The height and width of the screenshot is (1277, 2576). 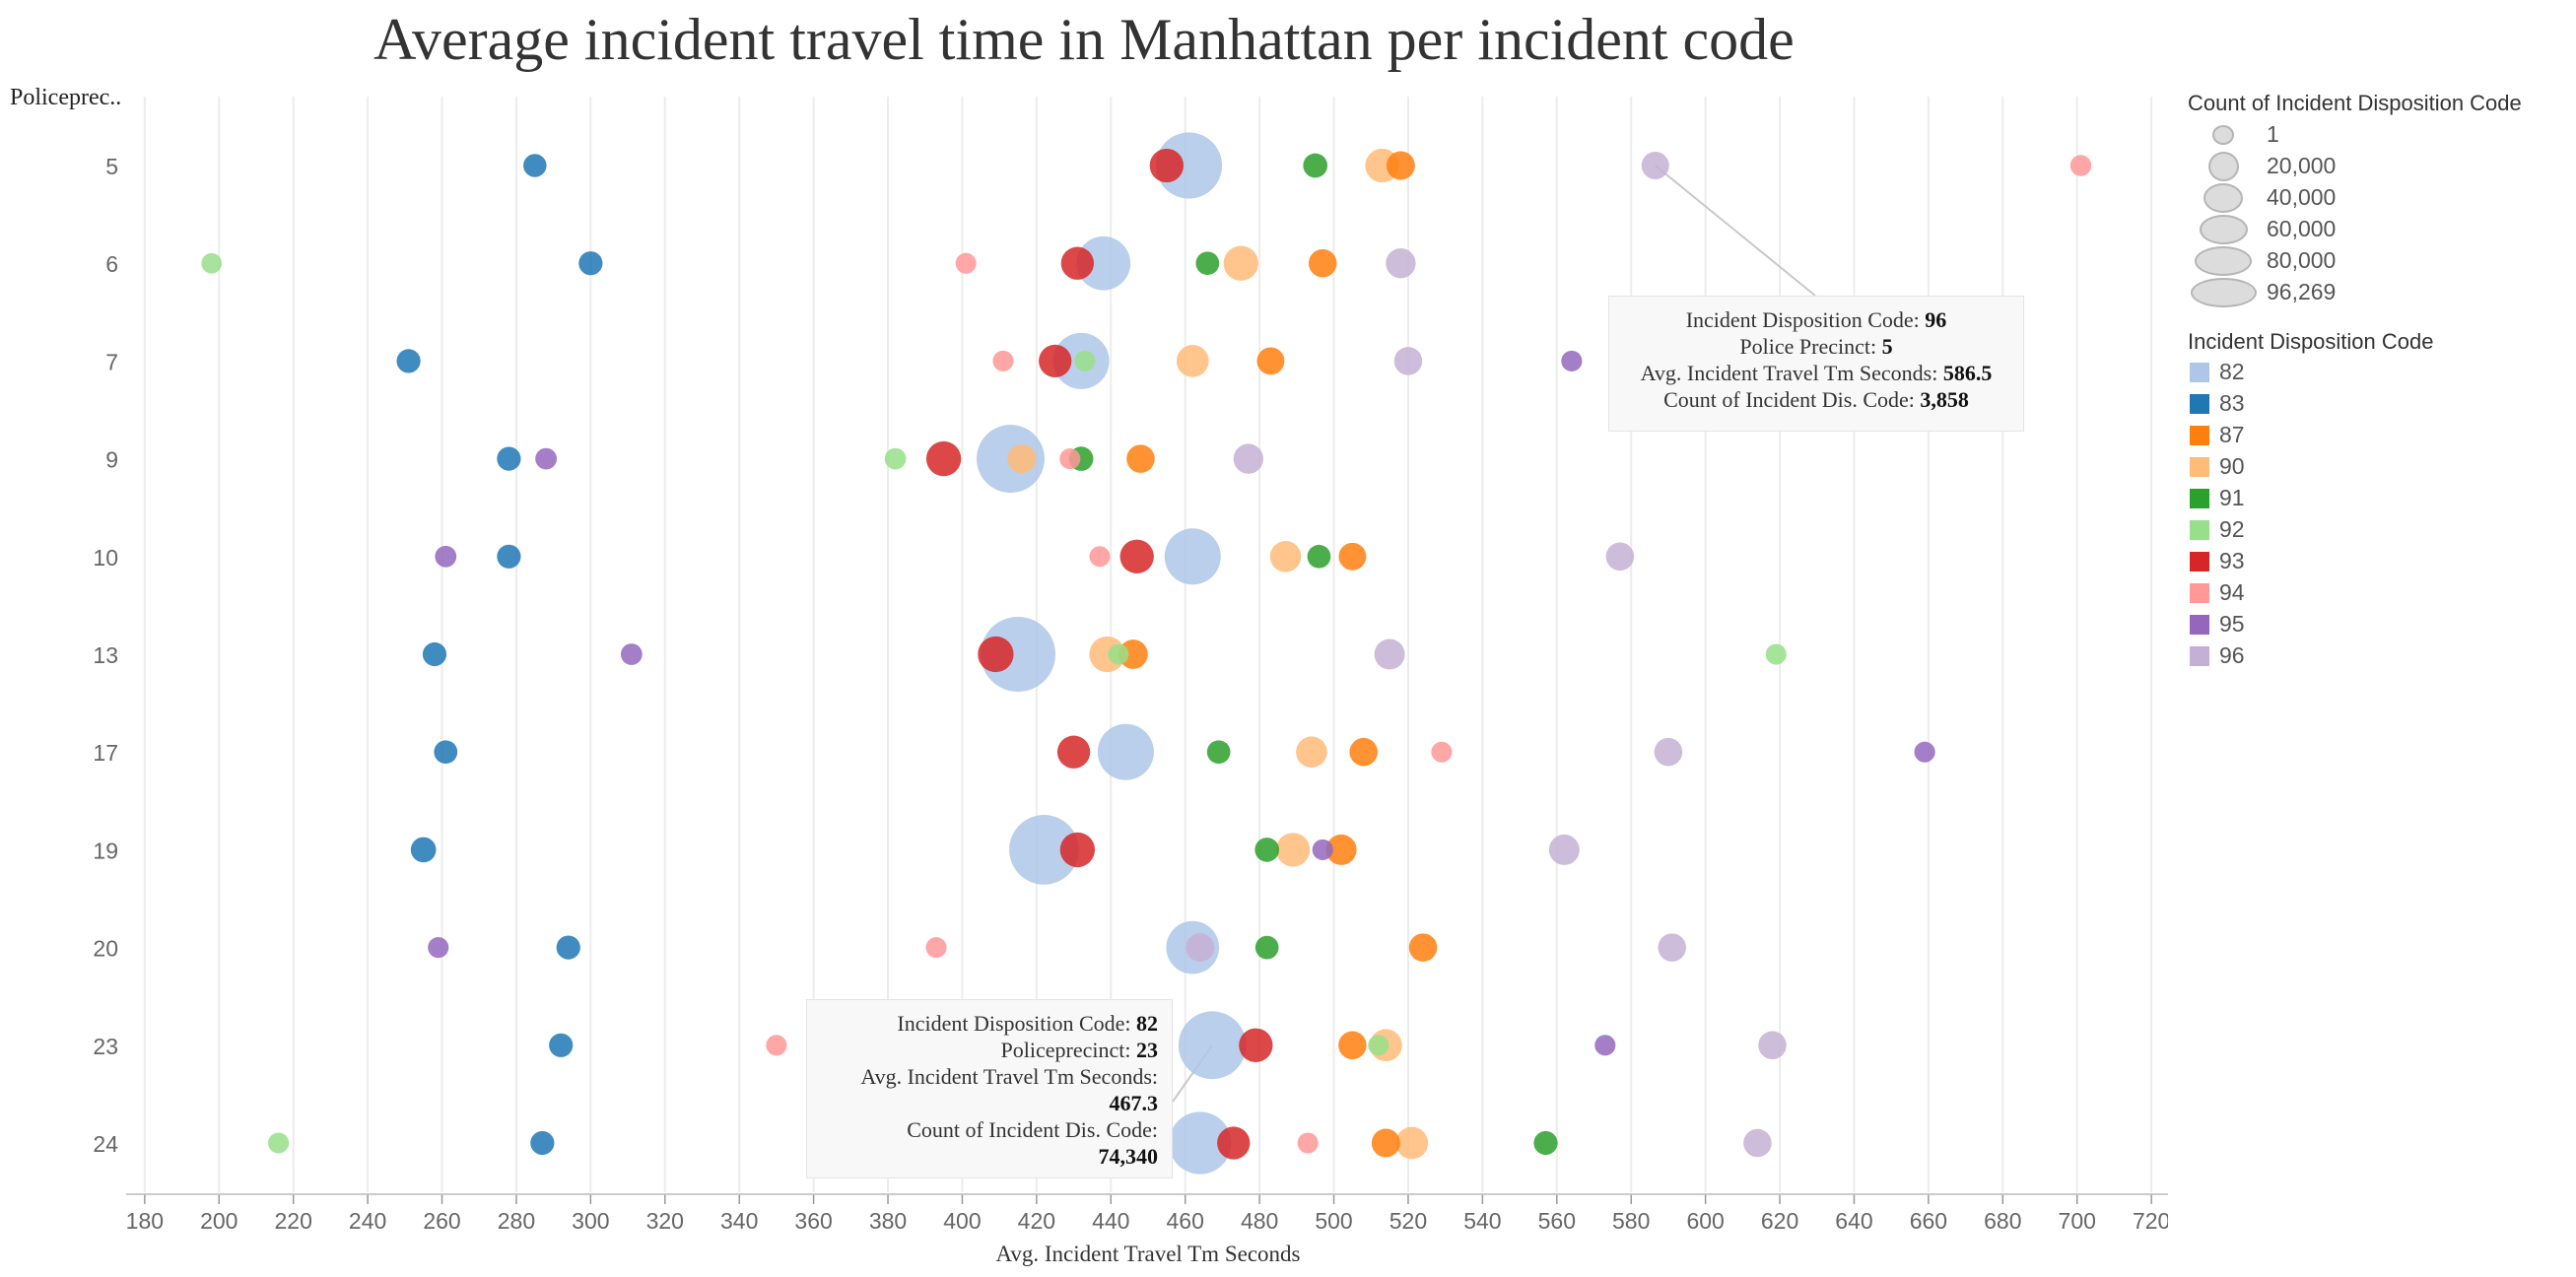 What do you see at coordinates (2288, 530) in the screenshot?
I see `color-legend-item-92: 92` at bounding box center [2288, 530].